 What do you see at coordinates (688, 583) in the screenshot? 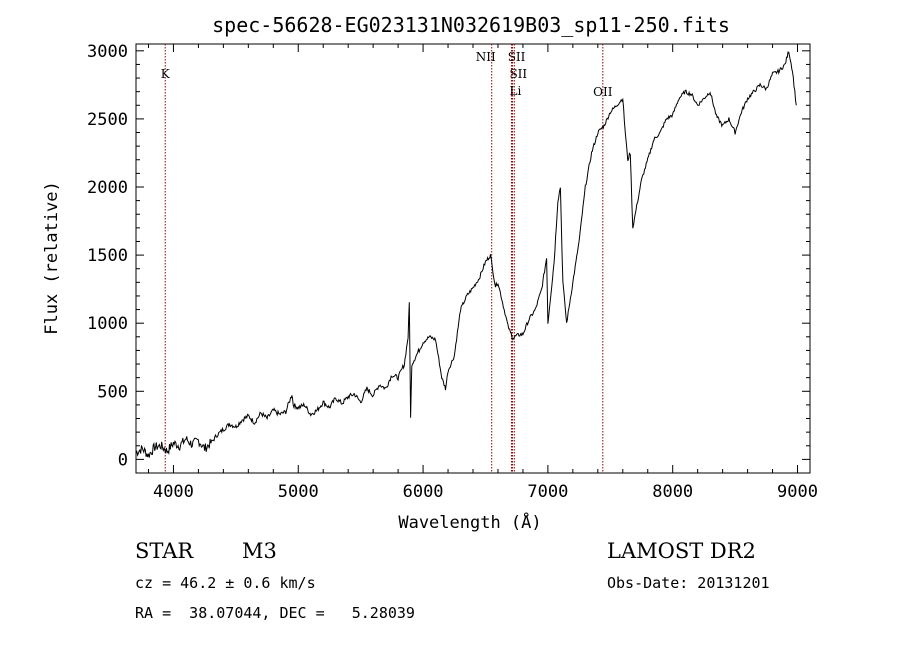
I see `observation-date: Obs-Date: 20131201` at bounding box center [688, 583].